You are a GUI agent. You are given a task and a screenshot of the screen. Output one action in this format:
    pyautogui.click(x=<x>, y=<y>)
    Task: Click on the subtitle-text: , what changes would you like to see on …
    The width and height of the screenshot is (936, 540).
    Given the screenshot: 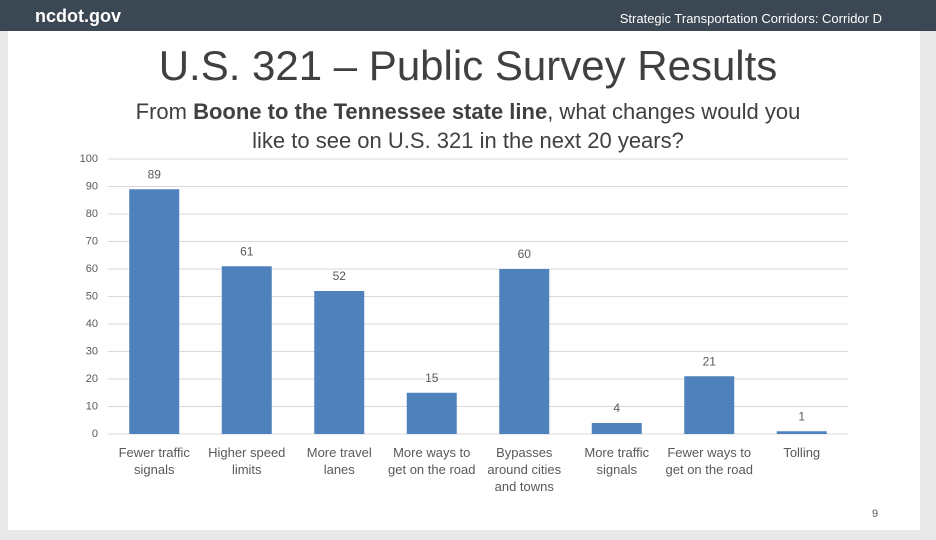 What is the action you would take?
    pyautogui.click(x=526, y=126)
    